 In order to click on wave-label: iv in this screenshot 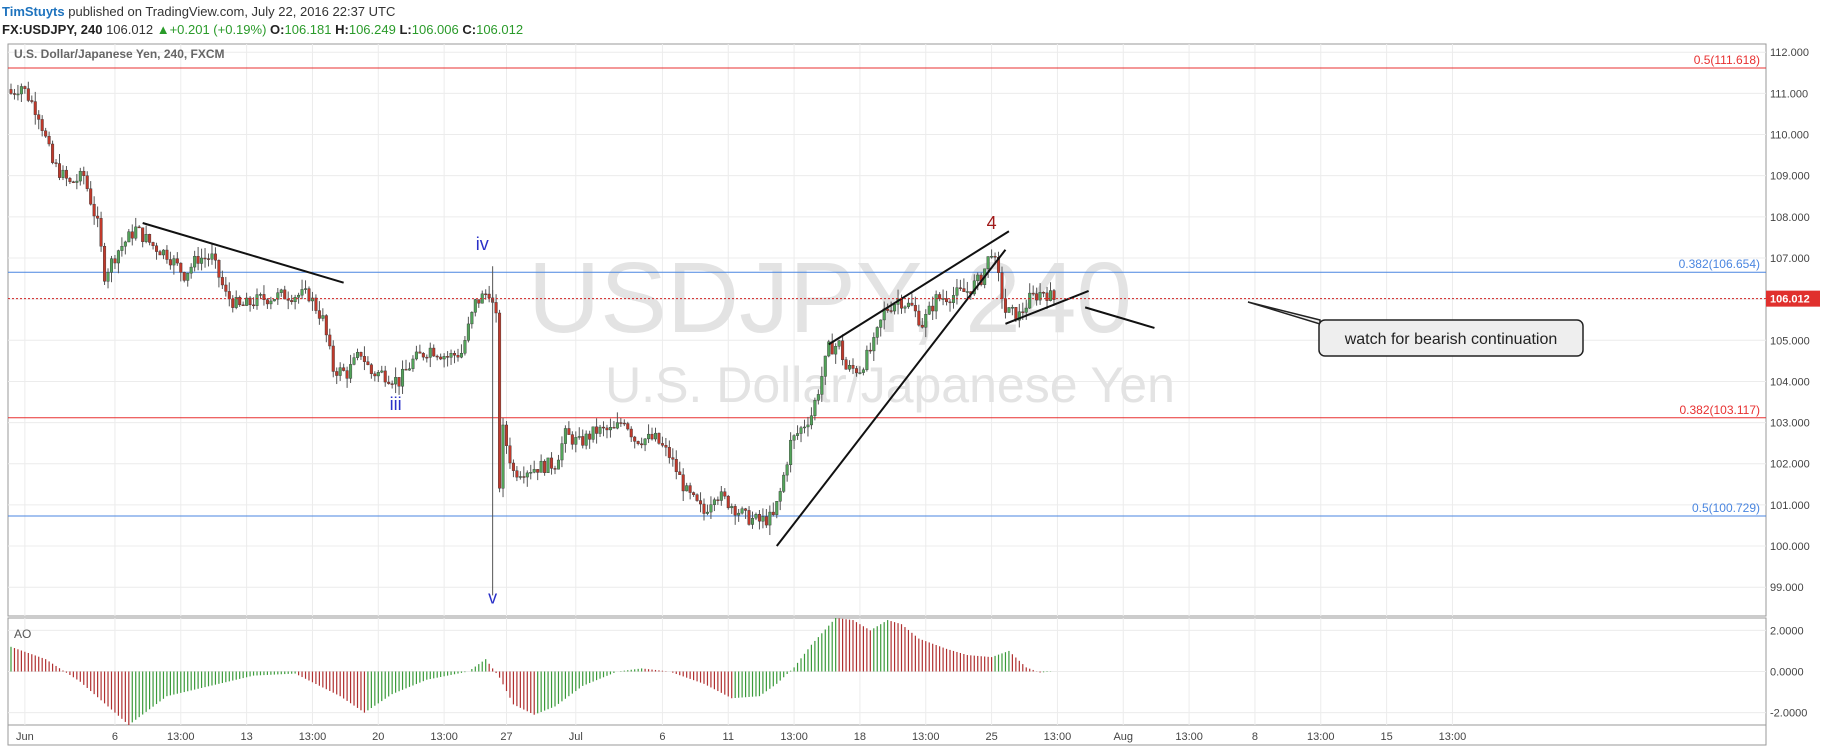, I will do `click(482, 244)`.